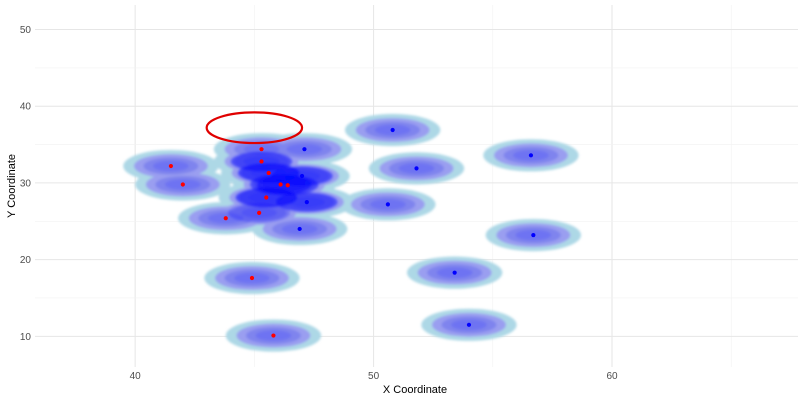  What do you see at coordinates (12, 186) in the screenshot?
I see `y-axis-title: Y Coordinate` at bounding box center [12, 186].